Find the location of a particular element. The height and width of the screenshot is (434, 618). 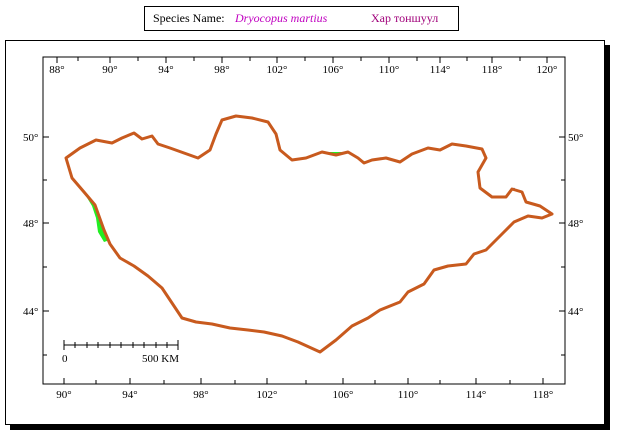

scale-start-label: 0 is located at coordinates (65, 359).